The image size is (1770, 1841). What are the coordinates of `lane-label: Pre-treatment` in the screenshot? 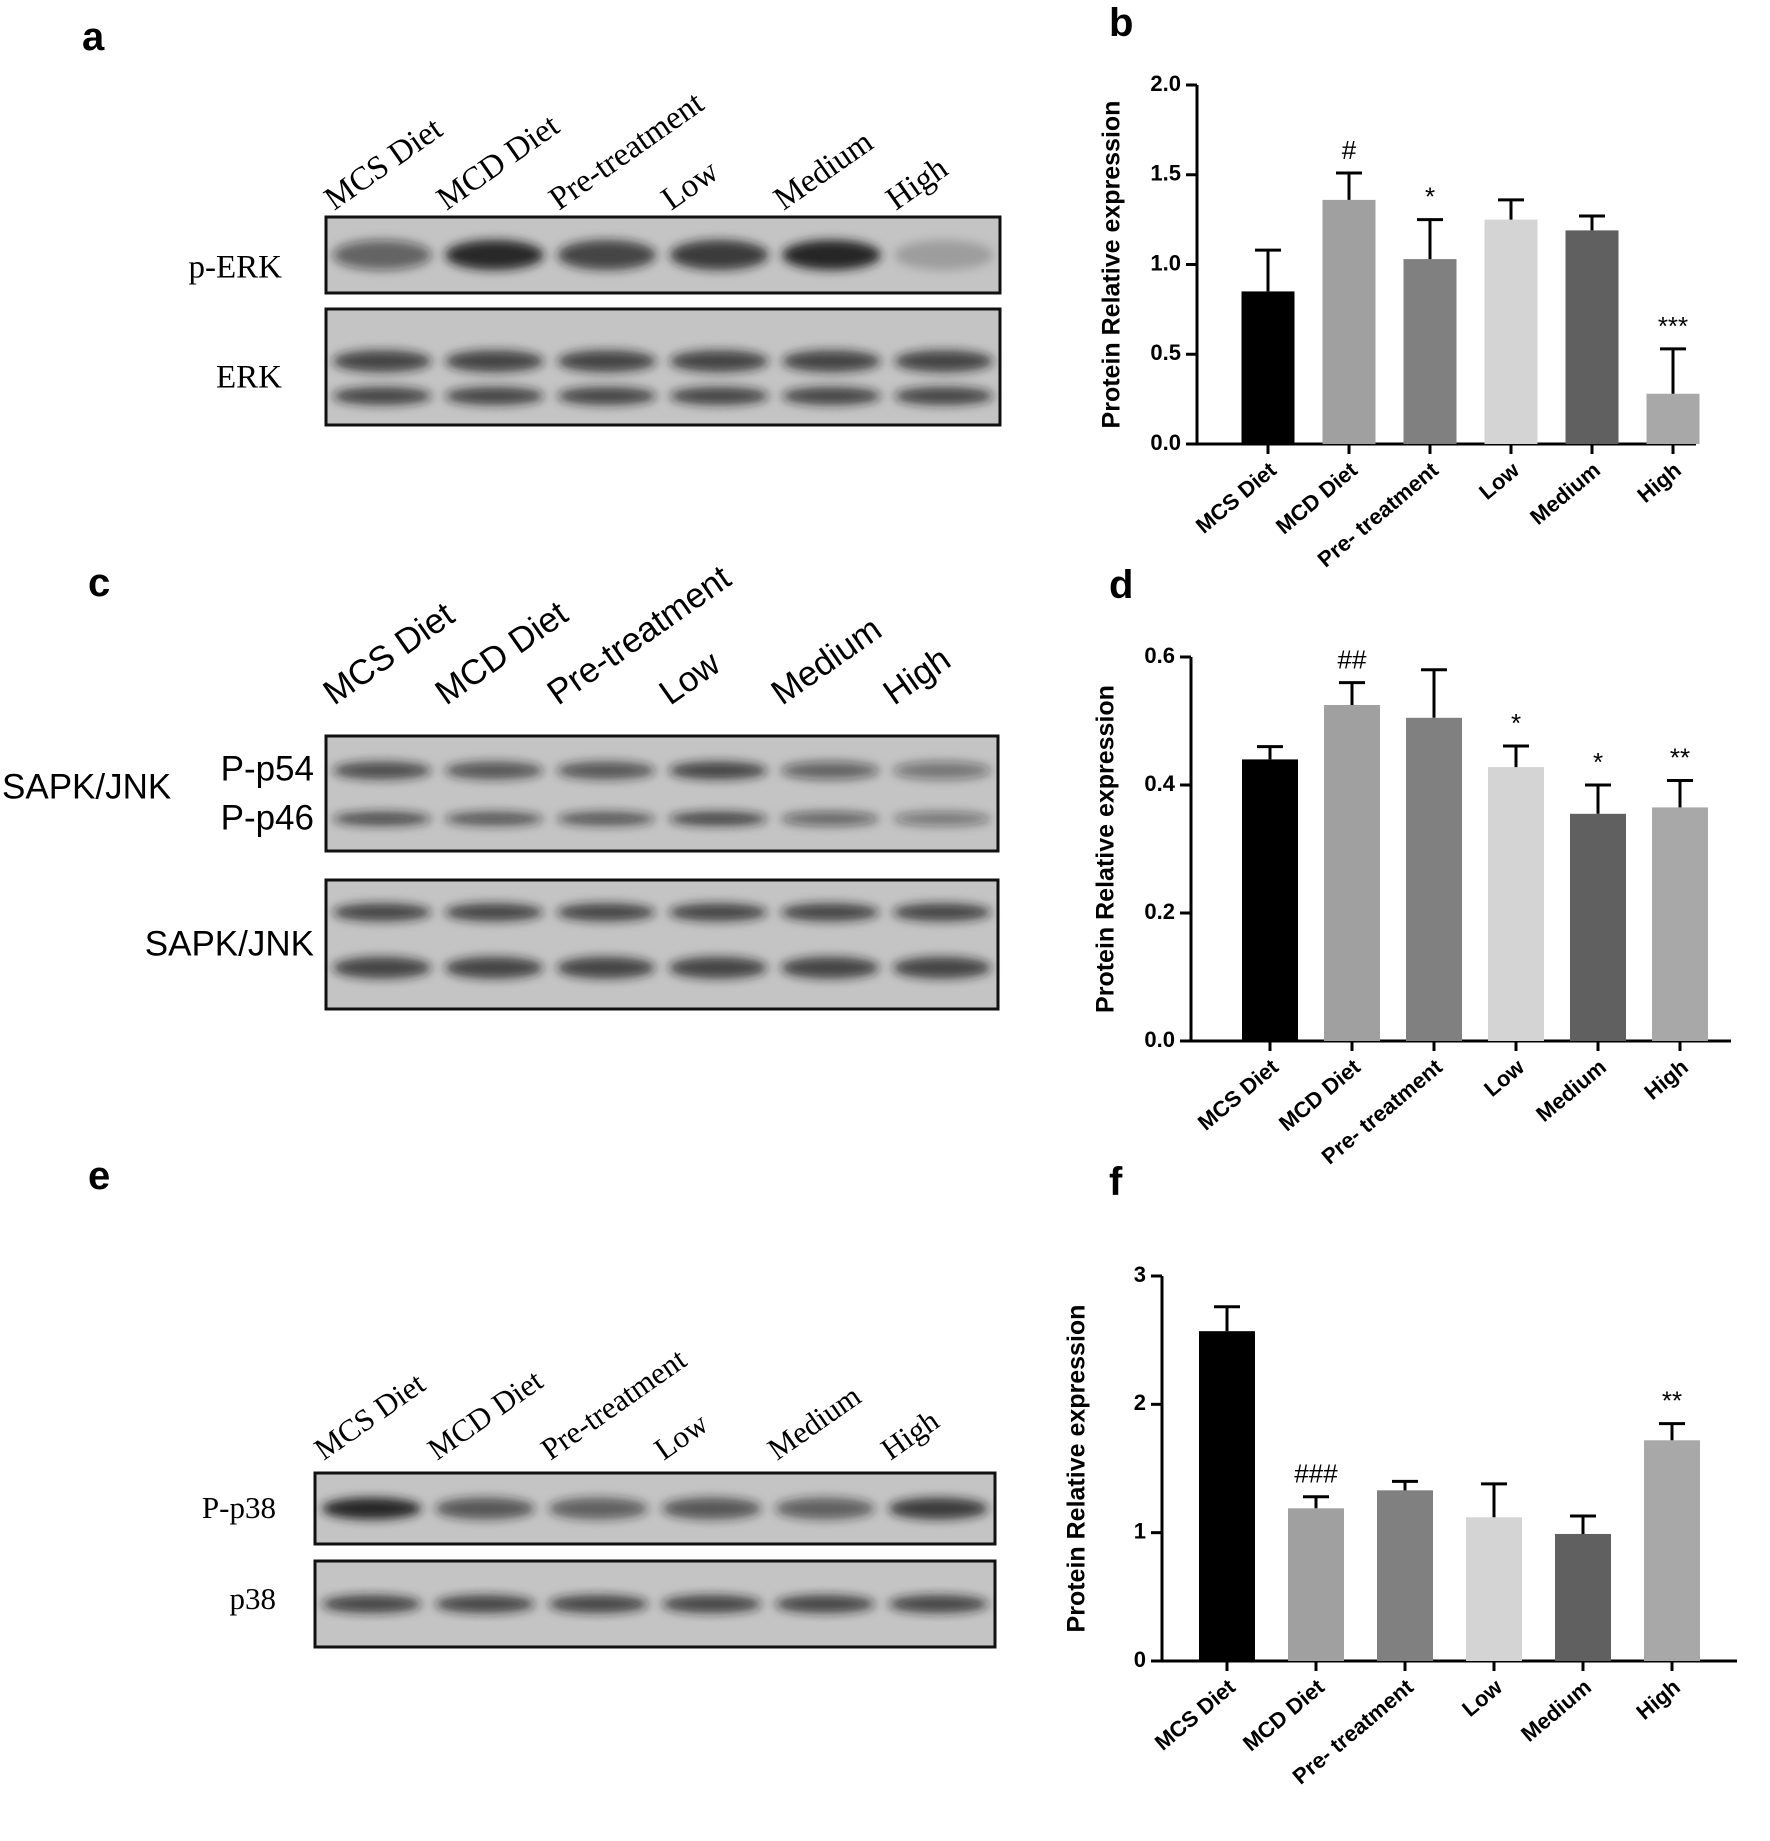 It's located at (639, 635).